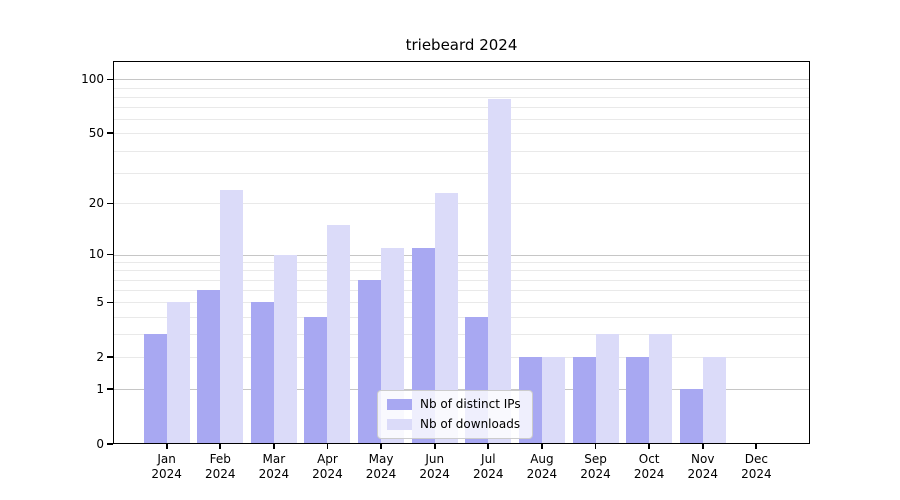 The height and width of the screenshot is (500, 900). I want to click on bar-nb-of-distinct-ips-oct, so click(638, 400).